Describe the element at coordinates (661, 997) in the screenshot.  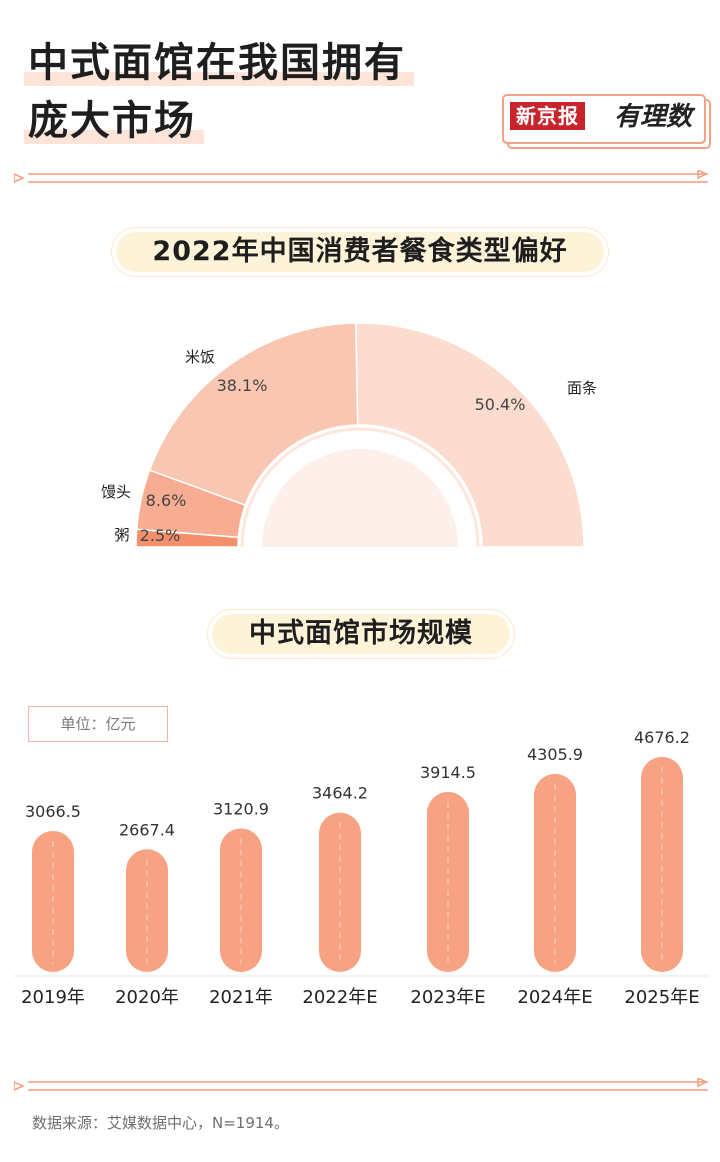
I see `x-tick-label: 2025年E` at that location.